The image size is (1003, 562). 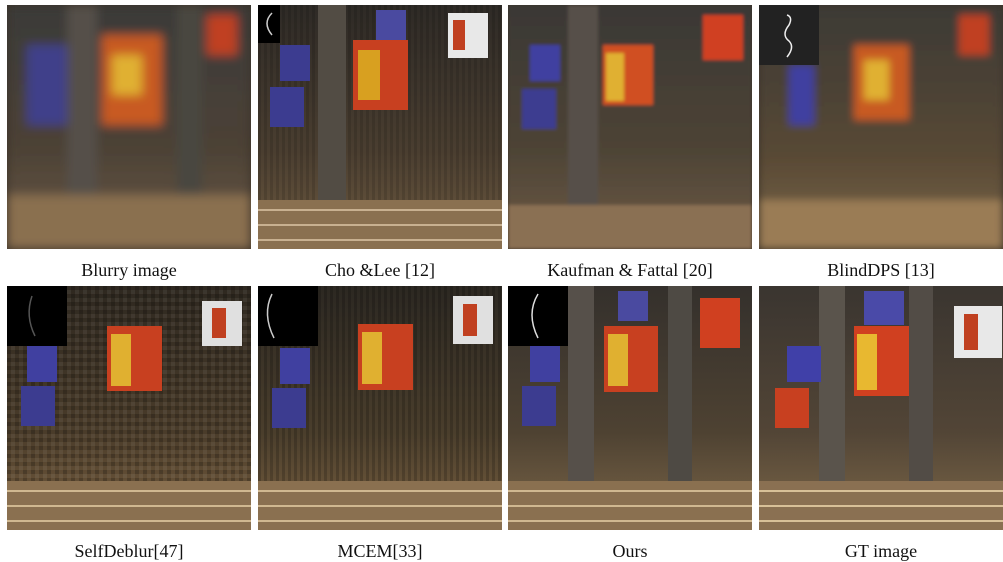 What do you see at coordinates (630, 270) in the screenshot?
I see `caption-kaufman-fattal: Kaufman & Fattal [20]` at bounding box center [630, 270].